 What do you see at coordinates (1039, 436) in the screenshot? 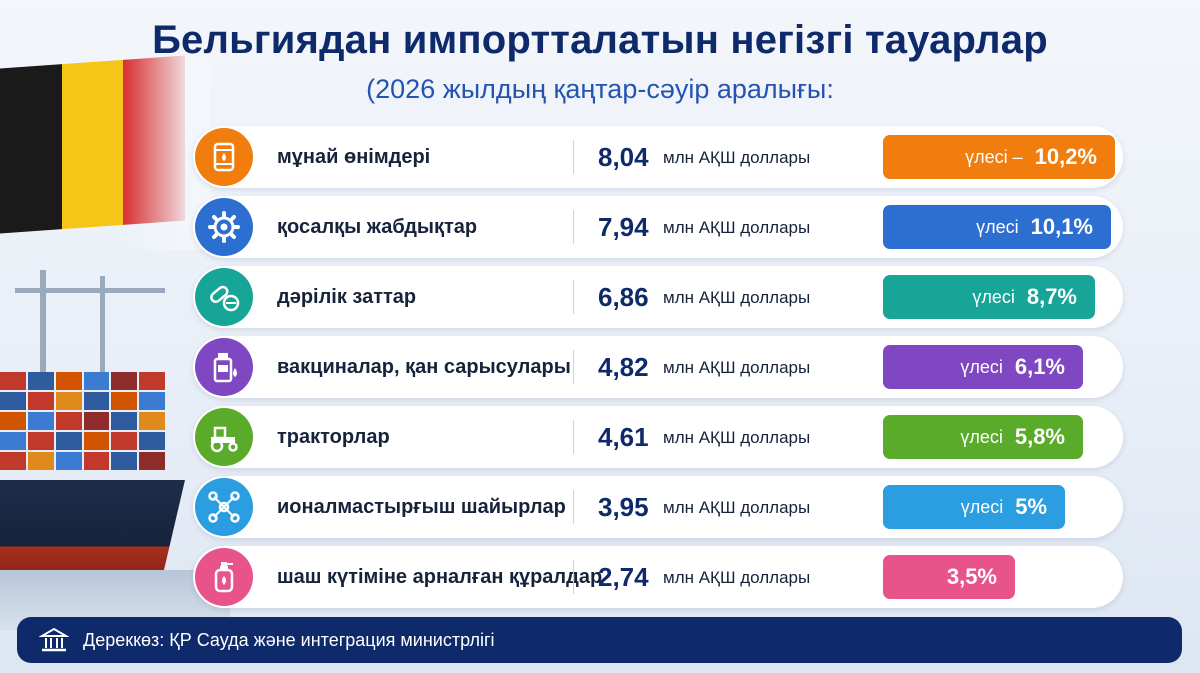
I see `share-value: 5,8%` at bounding box center [1039, 436].